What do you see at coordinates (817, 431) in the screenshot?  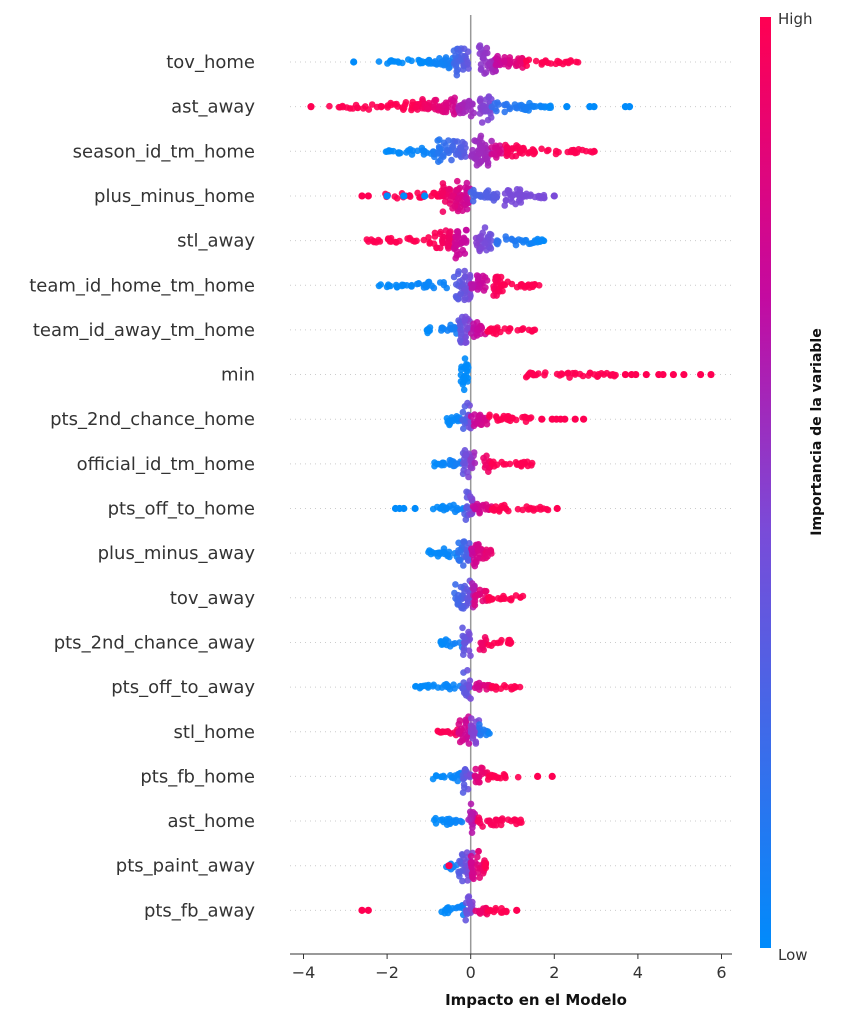 I see `colorbar-title: Importancia de la variable` at bounding box center [817, 431].